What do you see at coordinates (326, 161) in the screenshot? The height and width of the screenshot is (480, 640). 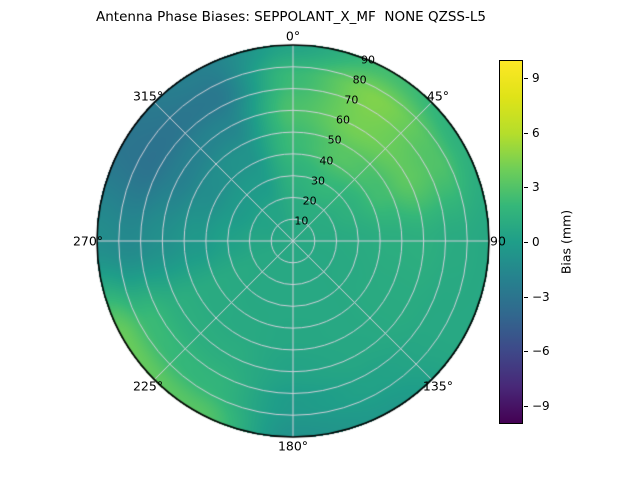 I see `radial-tick-label-40: 40` at bounding box center [326, 161].